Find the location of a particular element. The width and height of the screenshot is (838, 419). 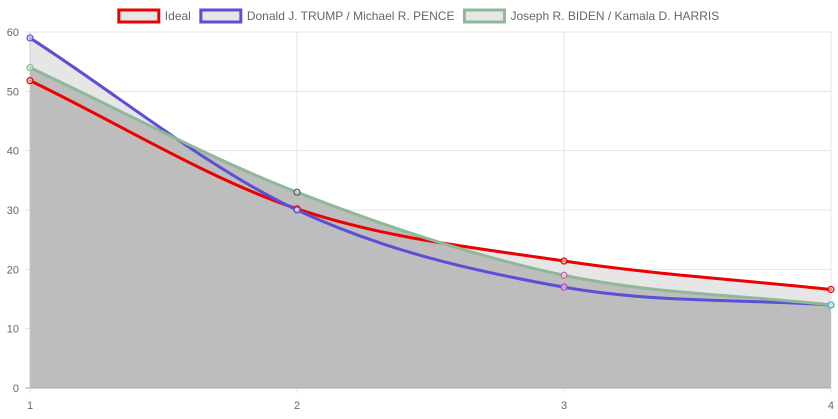

y-tick-label: 20 is located at coordinates (13, 270).